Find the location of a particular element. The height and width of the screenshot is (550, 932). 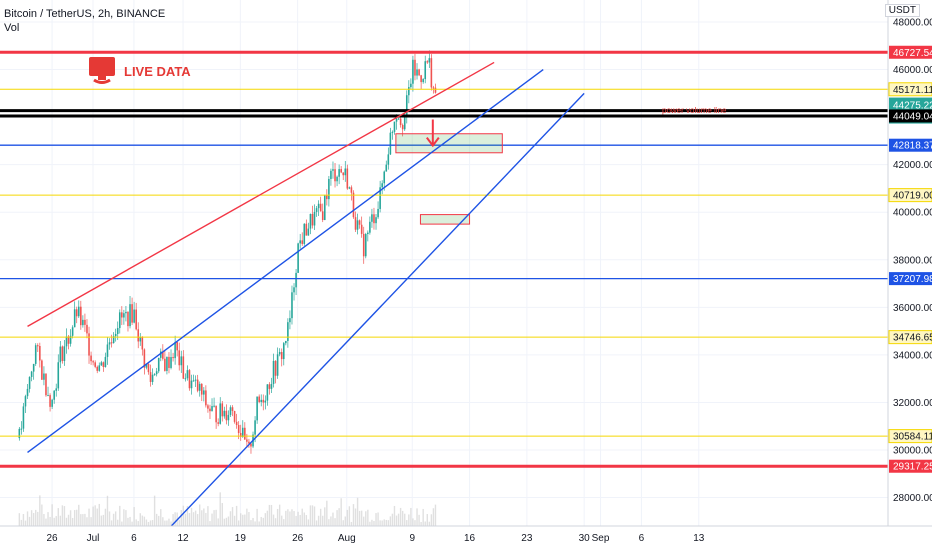

level-label-8: 30584.11 is located at coordinates (912, 437).